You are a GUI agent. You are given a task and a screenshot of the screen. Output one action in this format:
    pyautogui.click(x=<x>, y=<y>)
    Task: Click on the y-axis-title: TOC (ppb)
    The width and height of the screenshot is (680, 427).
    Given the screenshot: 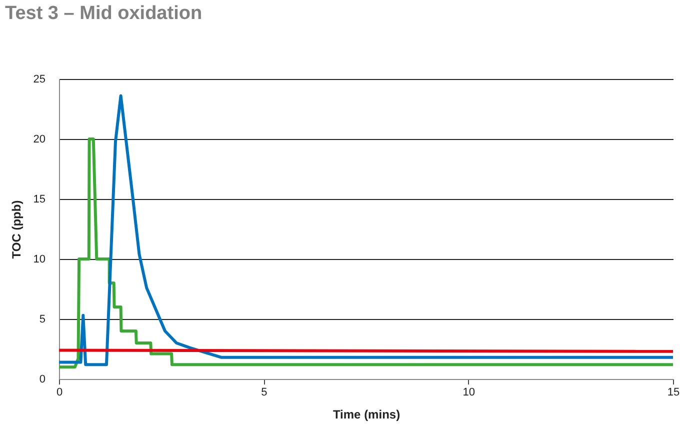 What is the action you would take?
    pyautogui.click(x=16, y=229)
    